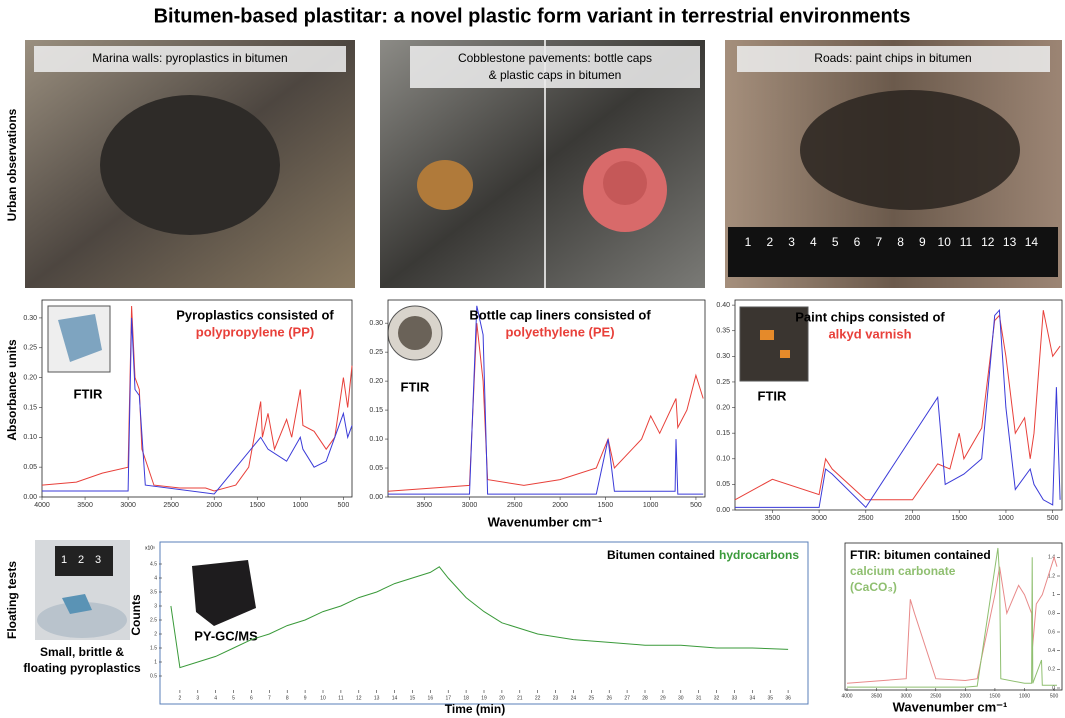  I want to click on x-tick-label: 19, so click(484, 698).